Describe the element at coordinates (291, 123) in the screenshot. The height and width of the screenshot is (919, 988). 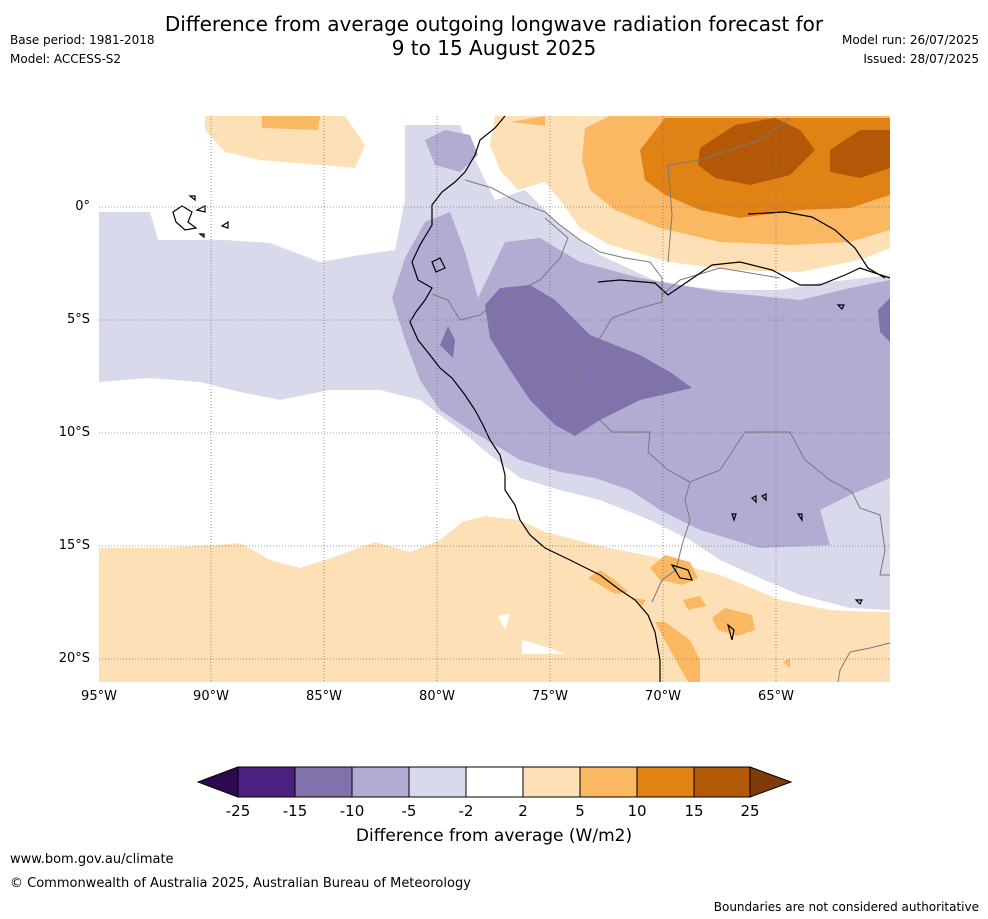
I see `anomaly-region-light-orange-nw` at that location.